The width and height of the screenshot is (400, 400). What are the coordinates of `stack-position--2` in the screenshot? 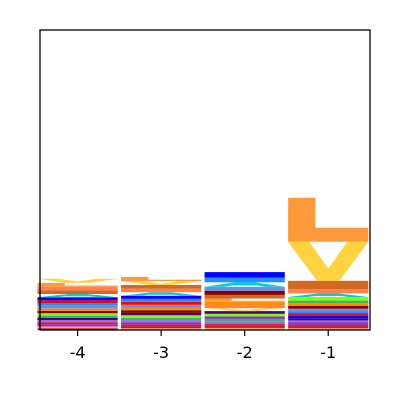 It's located at (244, 301).